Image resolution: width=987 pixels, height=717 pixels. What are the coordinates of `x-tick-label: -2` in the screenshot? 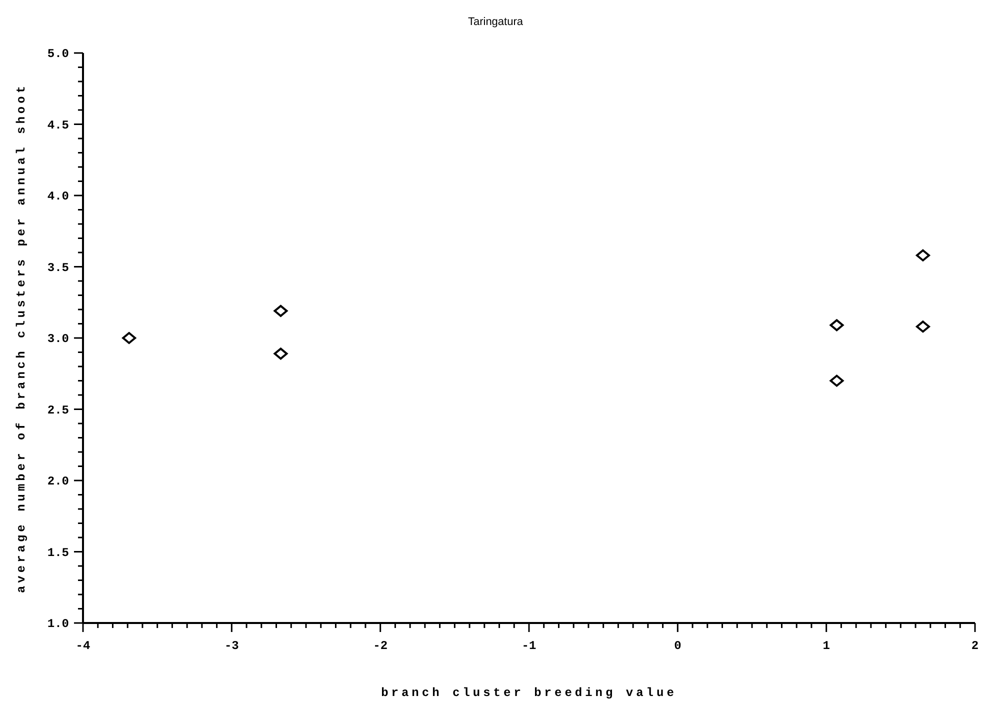 It's located at (380, 646).